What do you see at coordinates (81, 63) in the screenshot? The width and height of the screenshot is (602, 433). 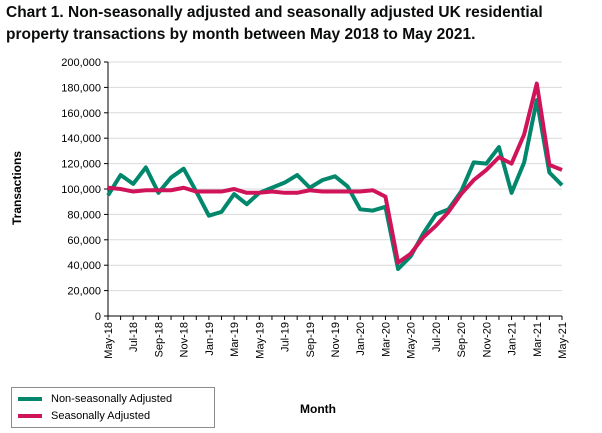 I see `y-tick-label: 200,000` at bounding box center [81, 63].